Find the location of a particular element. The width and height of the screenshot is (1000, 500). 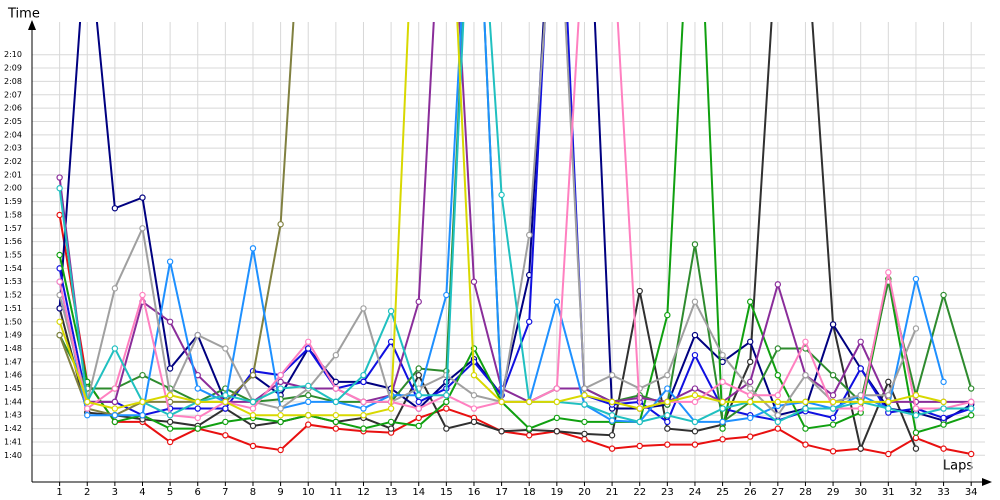

x-tick-label: 14 is located at coordinates (418, 492).